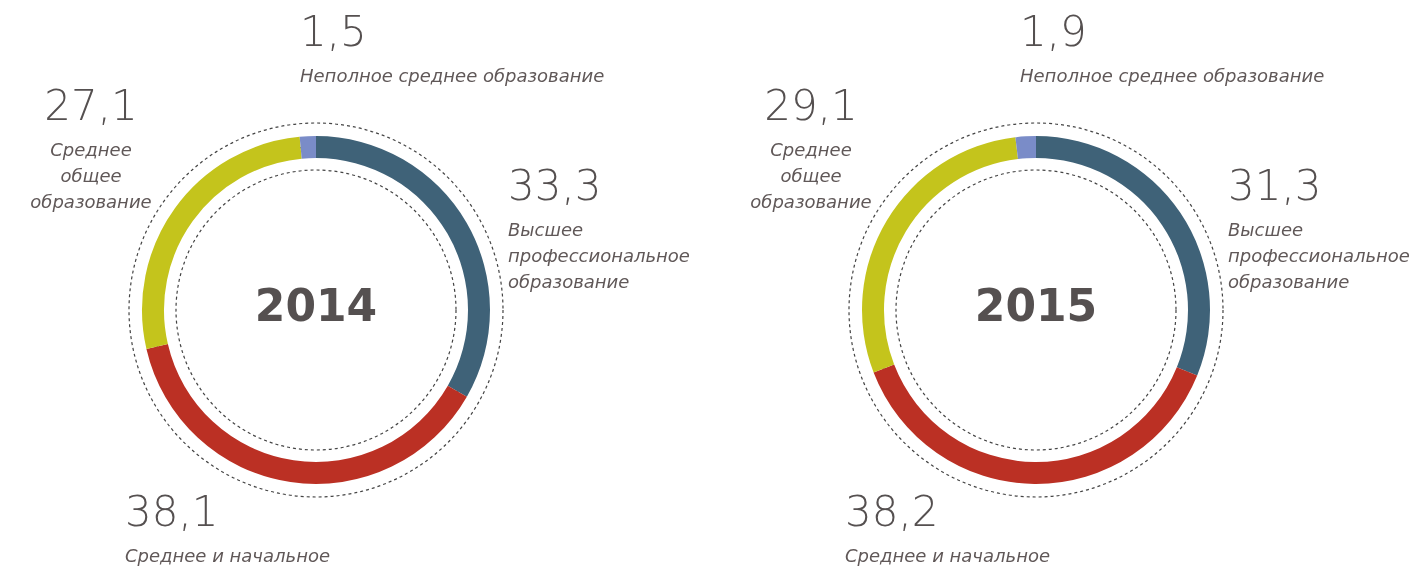 The height and width of the screenshot is (586, 1422). I want to click on data-label: 27,1, so click(91, 105).